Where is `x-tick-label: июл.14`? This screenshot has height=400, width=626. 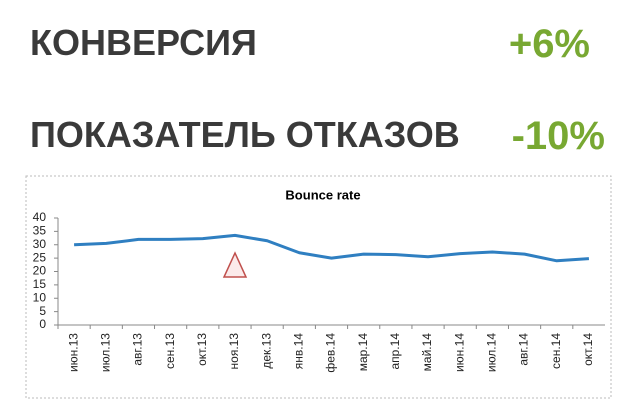
x-tick-label: июл.14 is located at coordinates (492, 352).